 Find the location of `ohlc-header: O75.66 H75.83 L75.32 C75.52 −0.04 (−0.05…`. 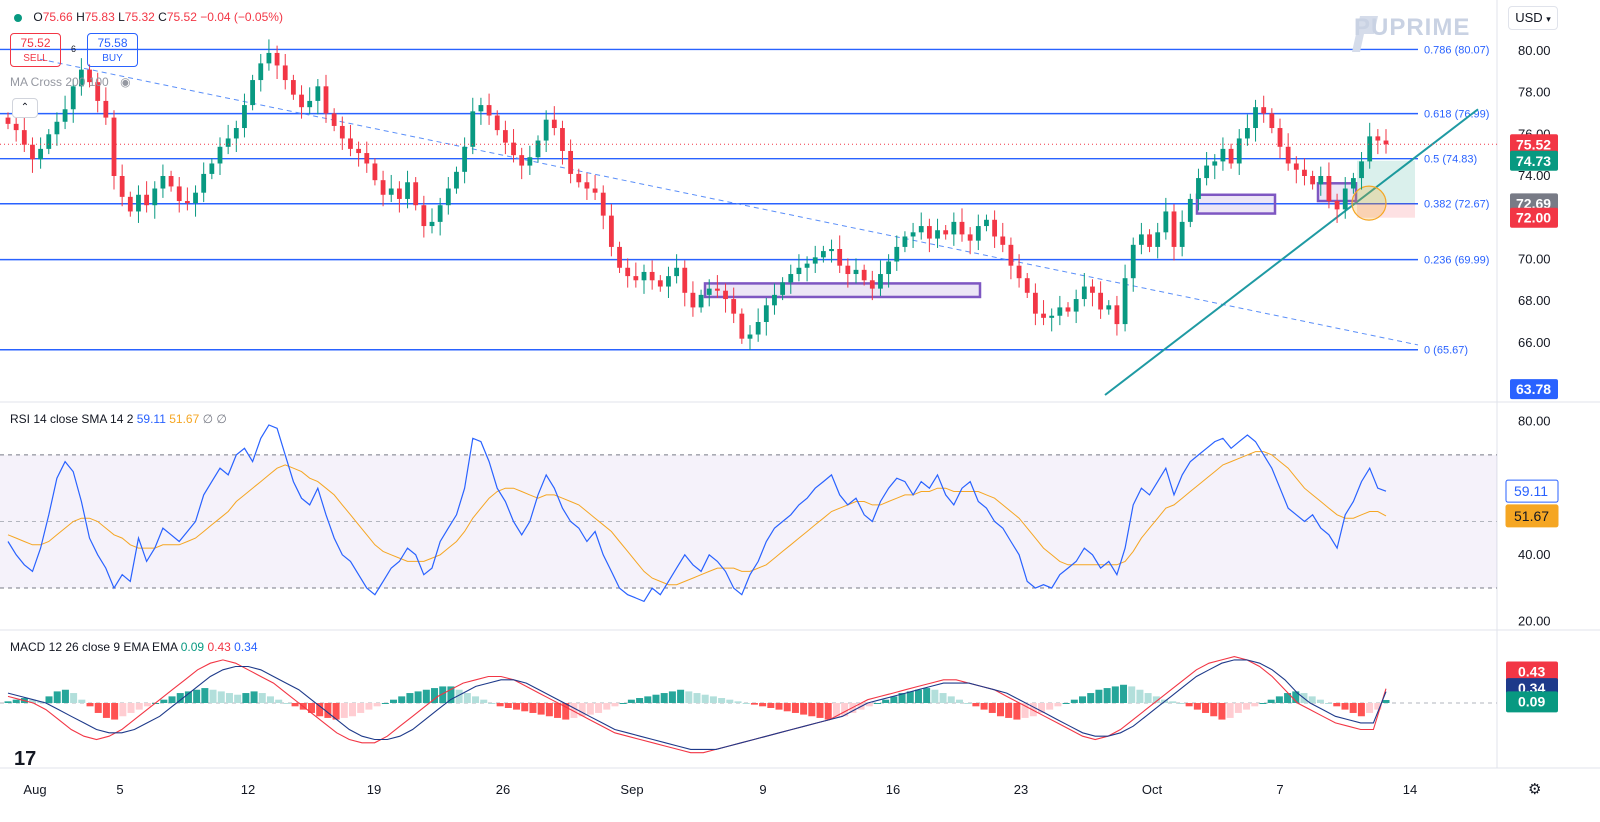

ohlc-header: O75.66 H75.83 L75.32 C75.52 −0.04 (−0.05… is located at coordinates (148, 17).